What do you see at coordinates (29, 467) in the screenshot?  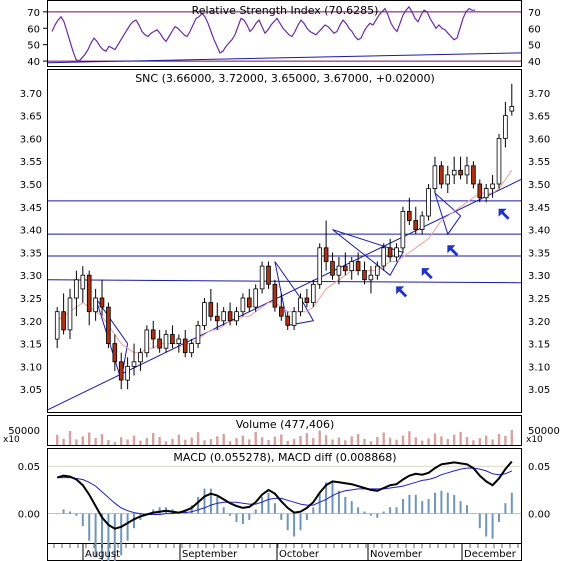 I see `macd-tick-label-left: 0.05` at bounding box center [29, 467].